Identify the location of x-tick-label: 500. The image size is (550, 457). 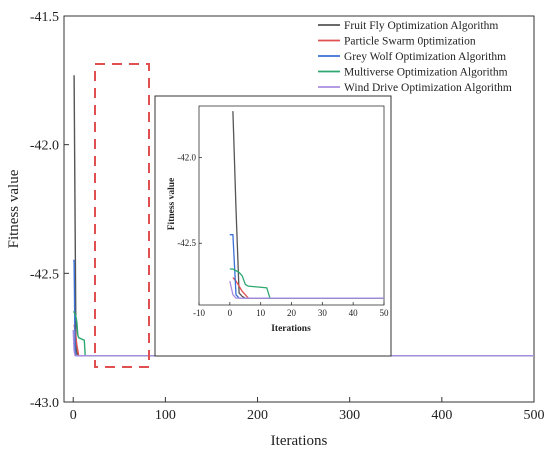
(534, 415).